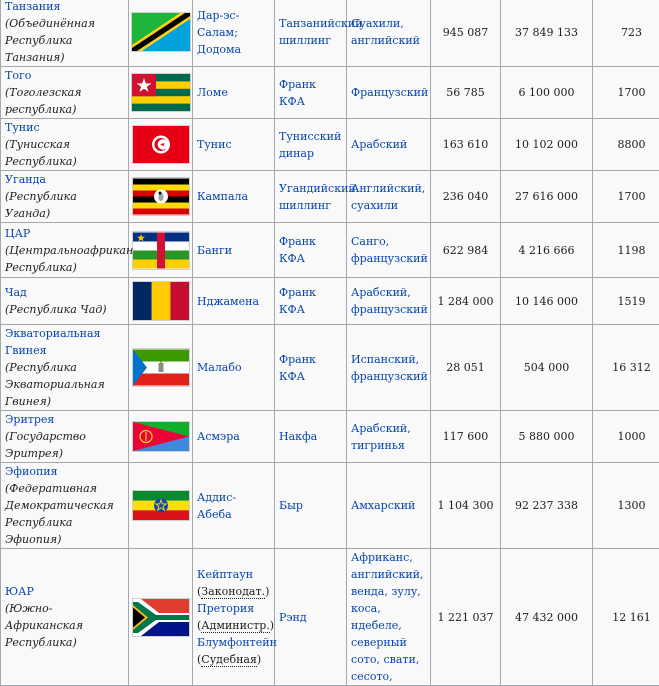 The height and width of the screenshot is (686, 659). Describe the element at coordinates (228, 301) in the screenshot. I see `capital-link: Нджамена` at that location.